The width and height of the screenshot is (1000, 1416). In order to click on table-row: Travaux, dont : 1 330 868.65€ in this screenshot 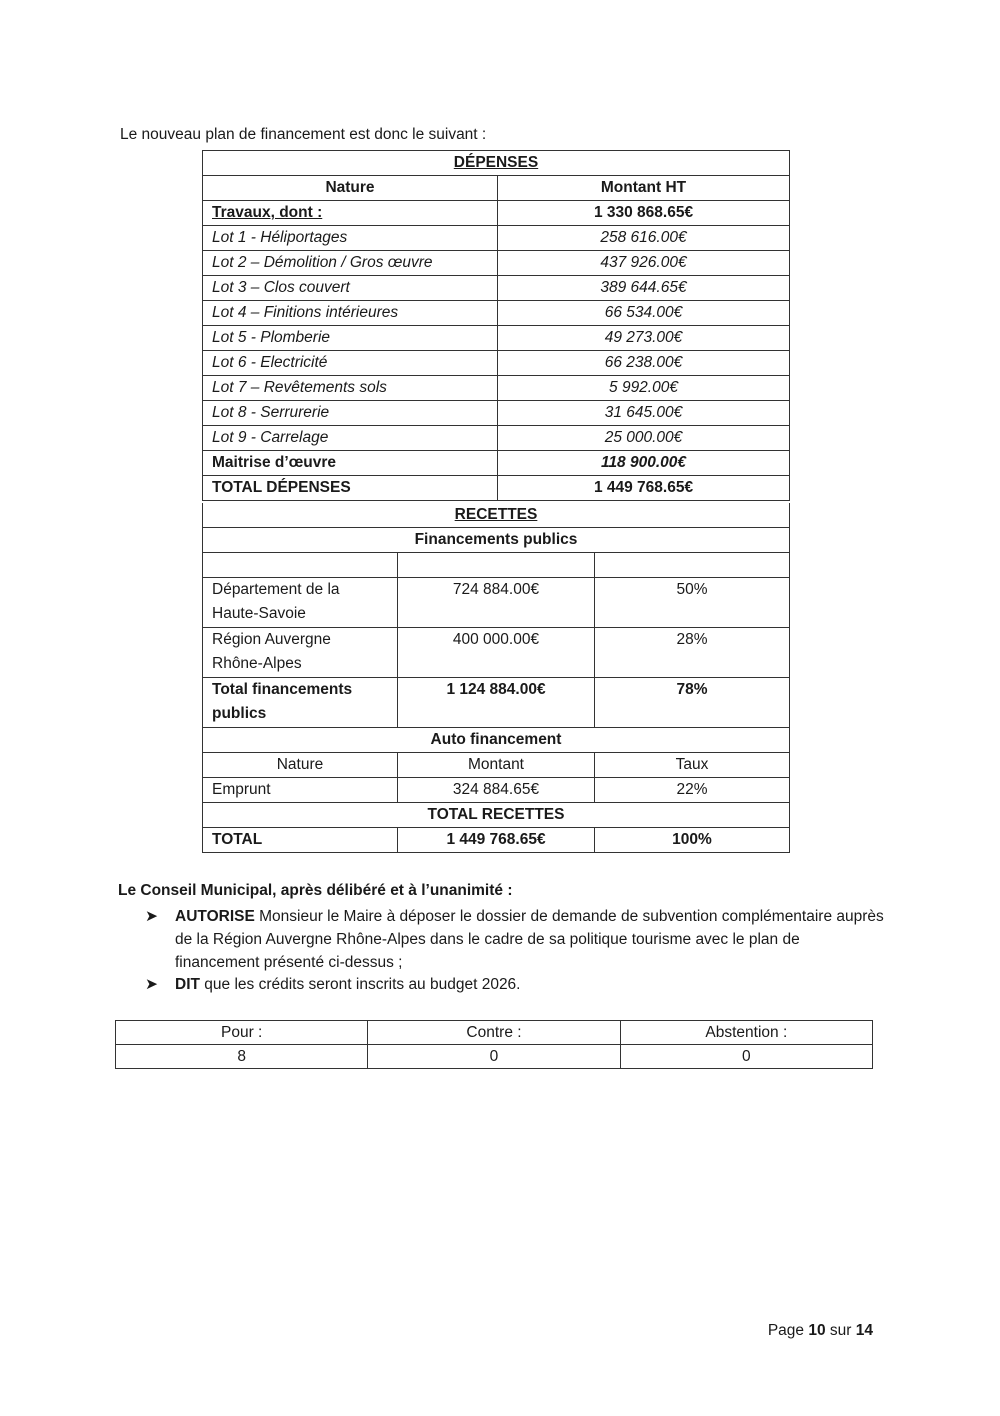, I will do `click(496, 213)`.